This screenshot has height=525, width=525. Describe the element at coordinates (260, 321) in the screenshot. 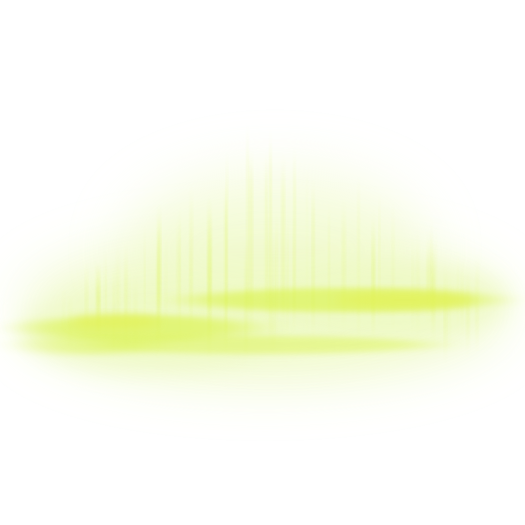

I see `bright-bands` at that location.